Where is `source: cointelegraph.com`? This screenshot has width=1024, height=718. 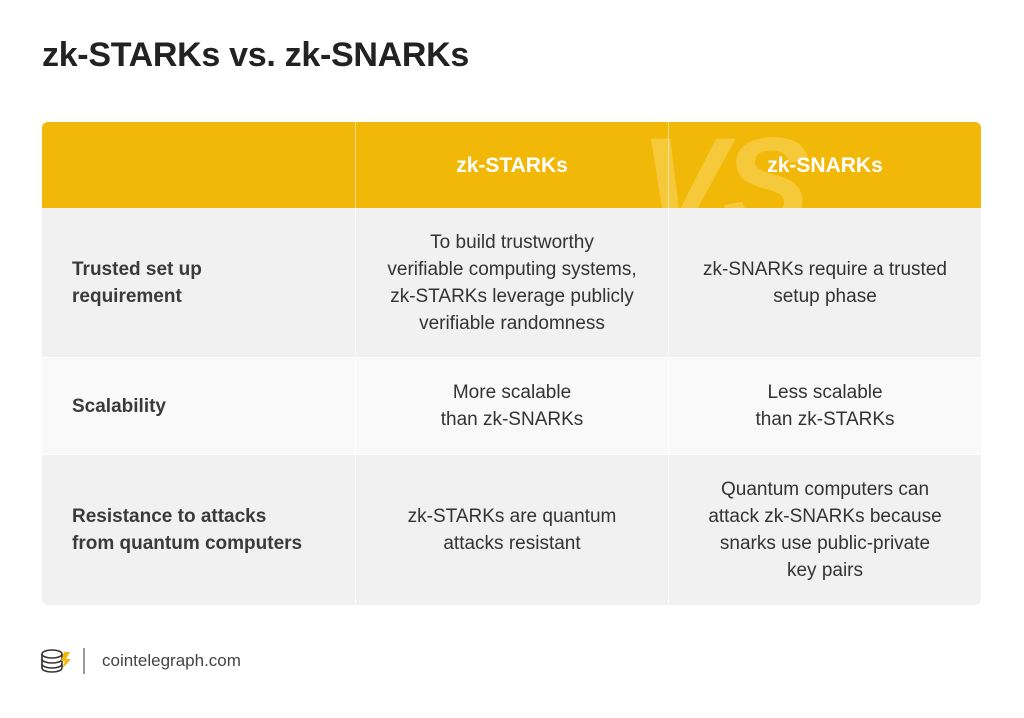
source: cointelegraph.com is located at coordinates (171, 660).